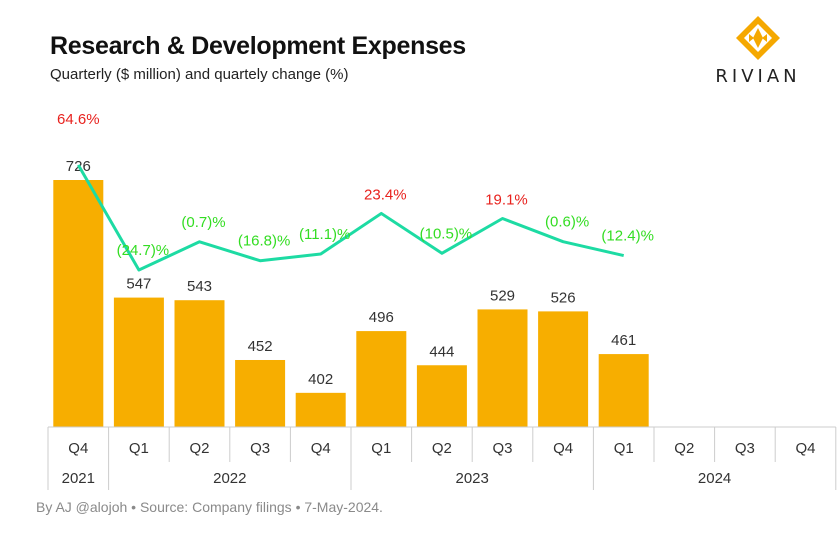 Image resolution: width=837 pixels, height=536 pixels. What do you see at coordinates (320, 379) in the screenshot?
I see `bar-value-label: 402` at bounding box center [320, 379].